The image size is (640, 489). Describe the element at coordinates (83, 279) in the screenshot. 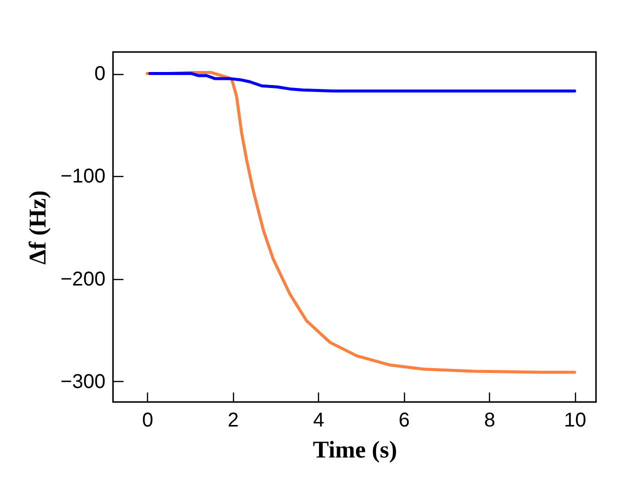

I see `y-tick-label: −200` at that location.